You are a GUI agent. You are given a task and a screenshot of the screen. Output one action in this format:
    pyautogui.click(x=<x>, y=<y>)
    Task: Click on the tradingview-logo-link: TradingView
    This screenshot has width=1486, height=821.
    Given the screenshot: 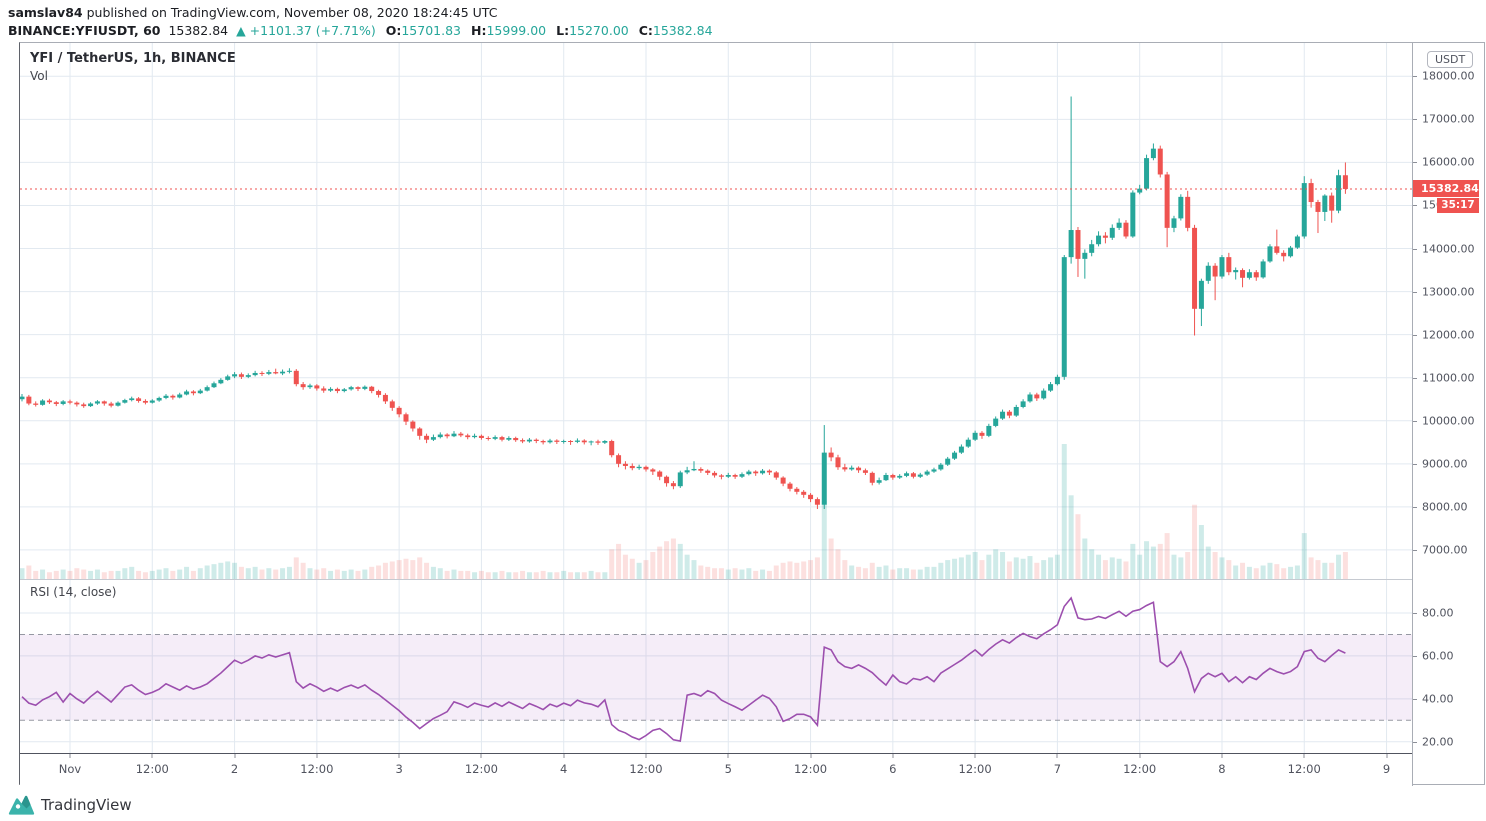 What is the action you would take?
    pyautogui.click(x=70, y=805)
    